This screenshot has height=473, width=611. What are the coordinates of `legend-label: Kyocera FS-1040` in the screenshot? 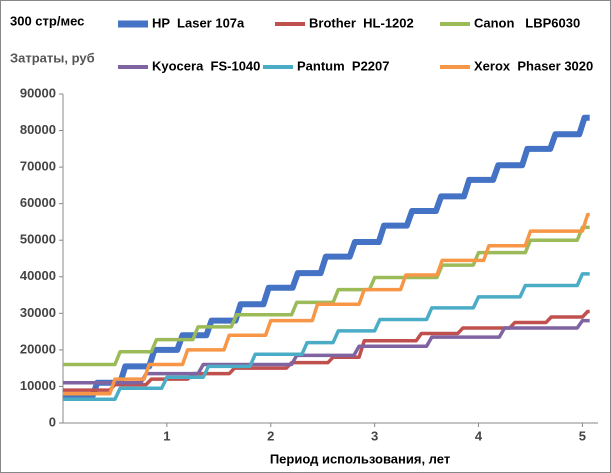 It's located at (206, 65).